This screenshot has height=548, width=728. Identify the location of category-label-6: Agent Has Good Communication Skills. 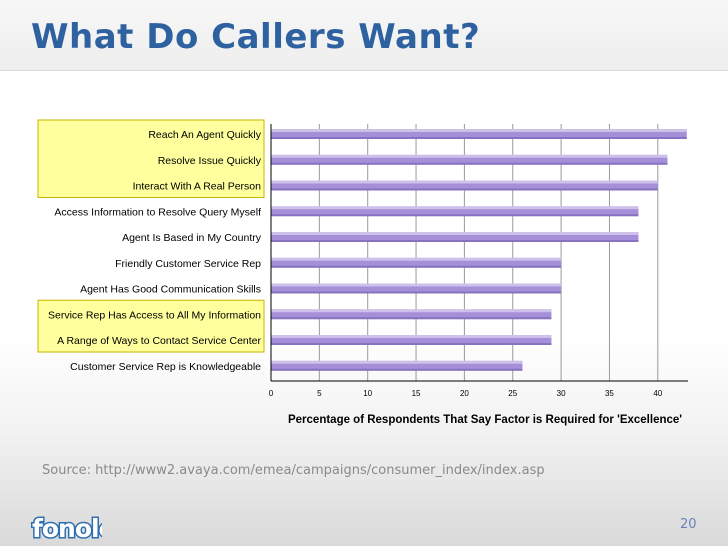
(170, 290).